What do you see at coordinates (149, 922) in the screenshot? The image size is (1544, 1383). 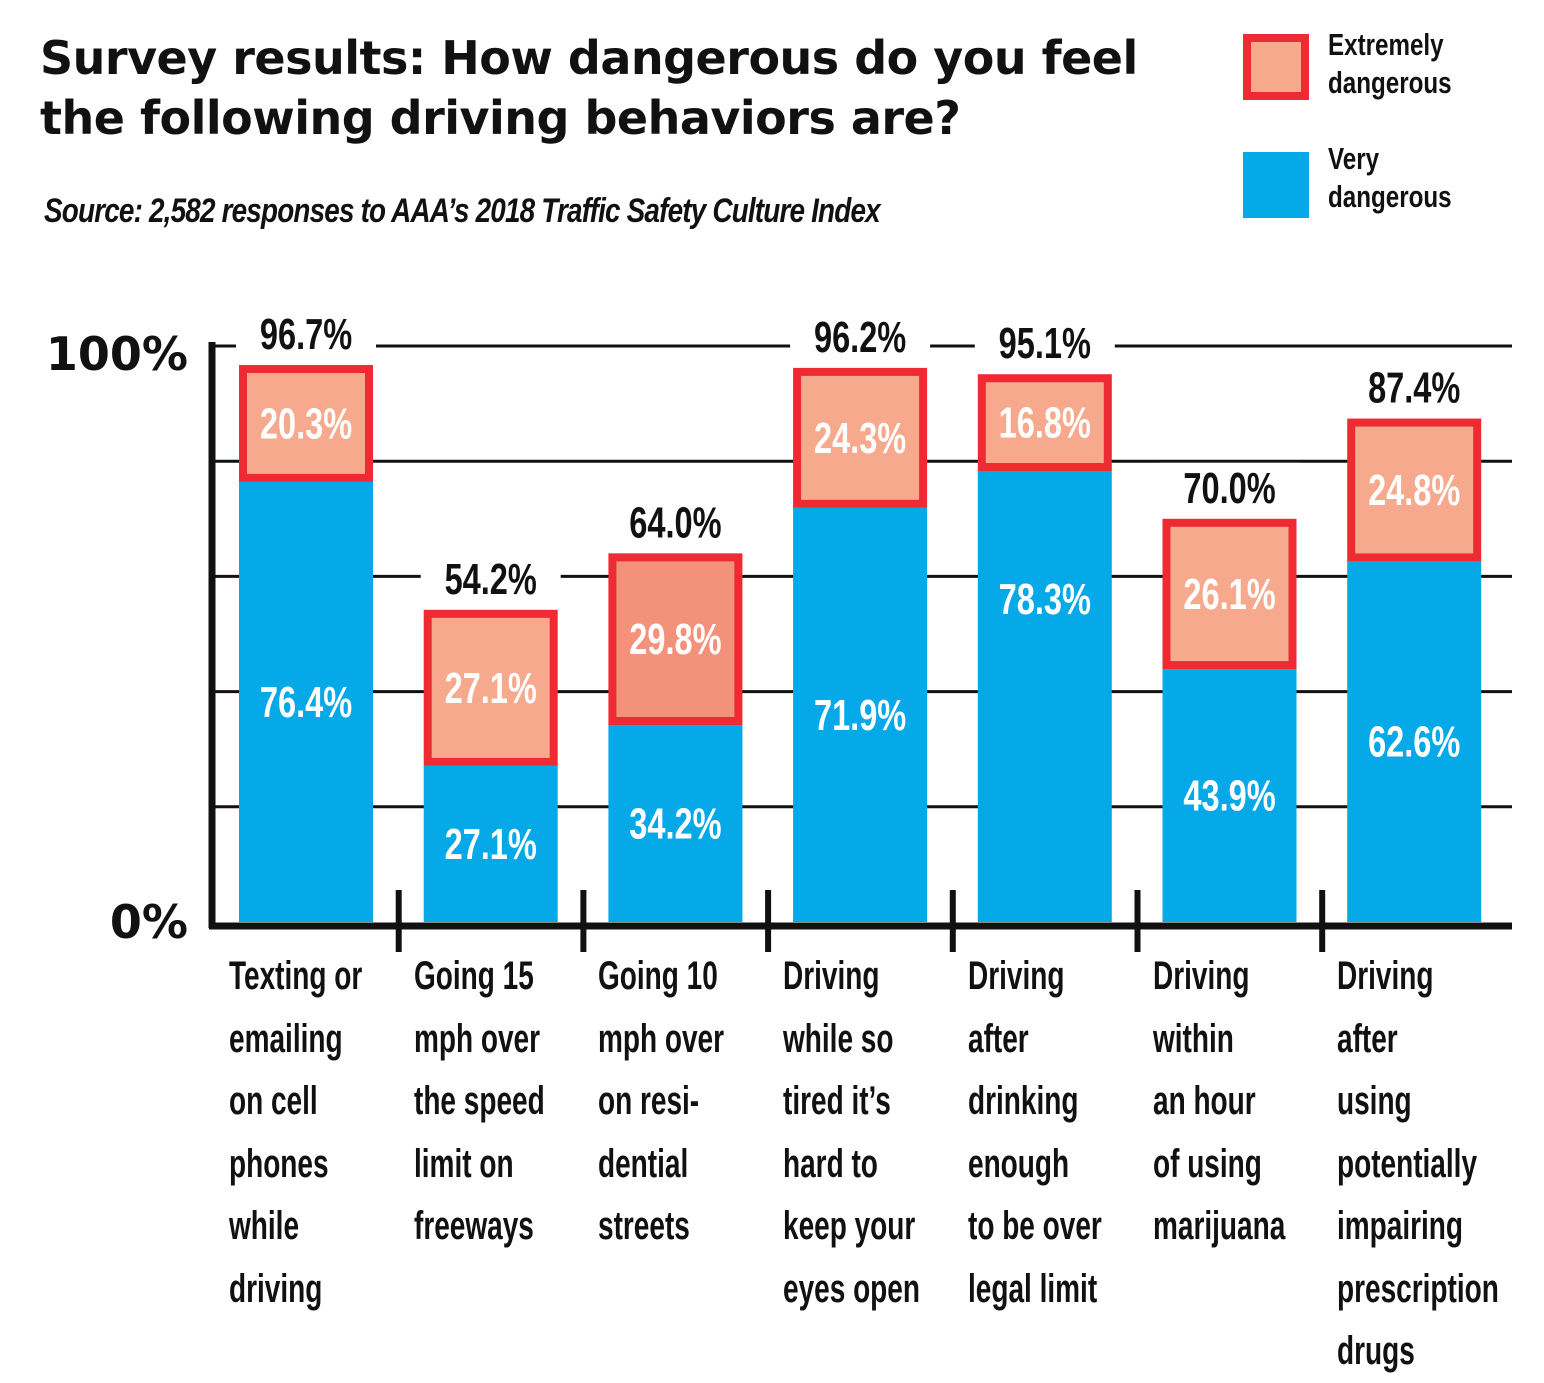 I see `y-tick-label-0: 0%` at bounding box center [149, 922].